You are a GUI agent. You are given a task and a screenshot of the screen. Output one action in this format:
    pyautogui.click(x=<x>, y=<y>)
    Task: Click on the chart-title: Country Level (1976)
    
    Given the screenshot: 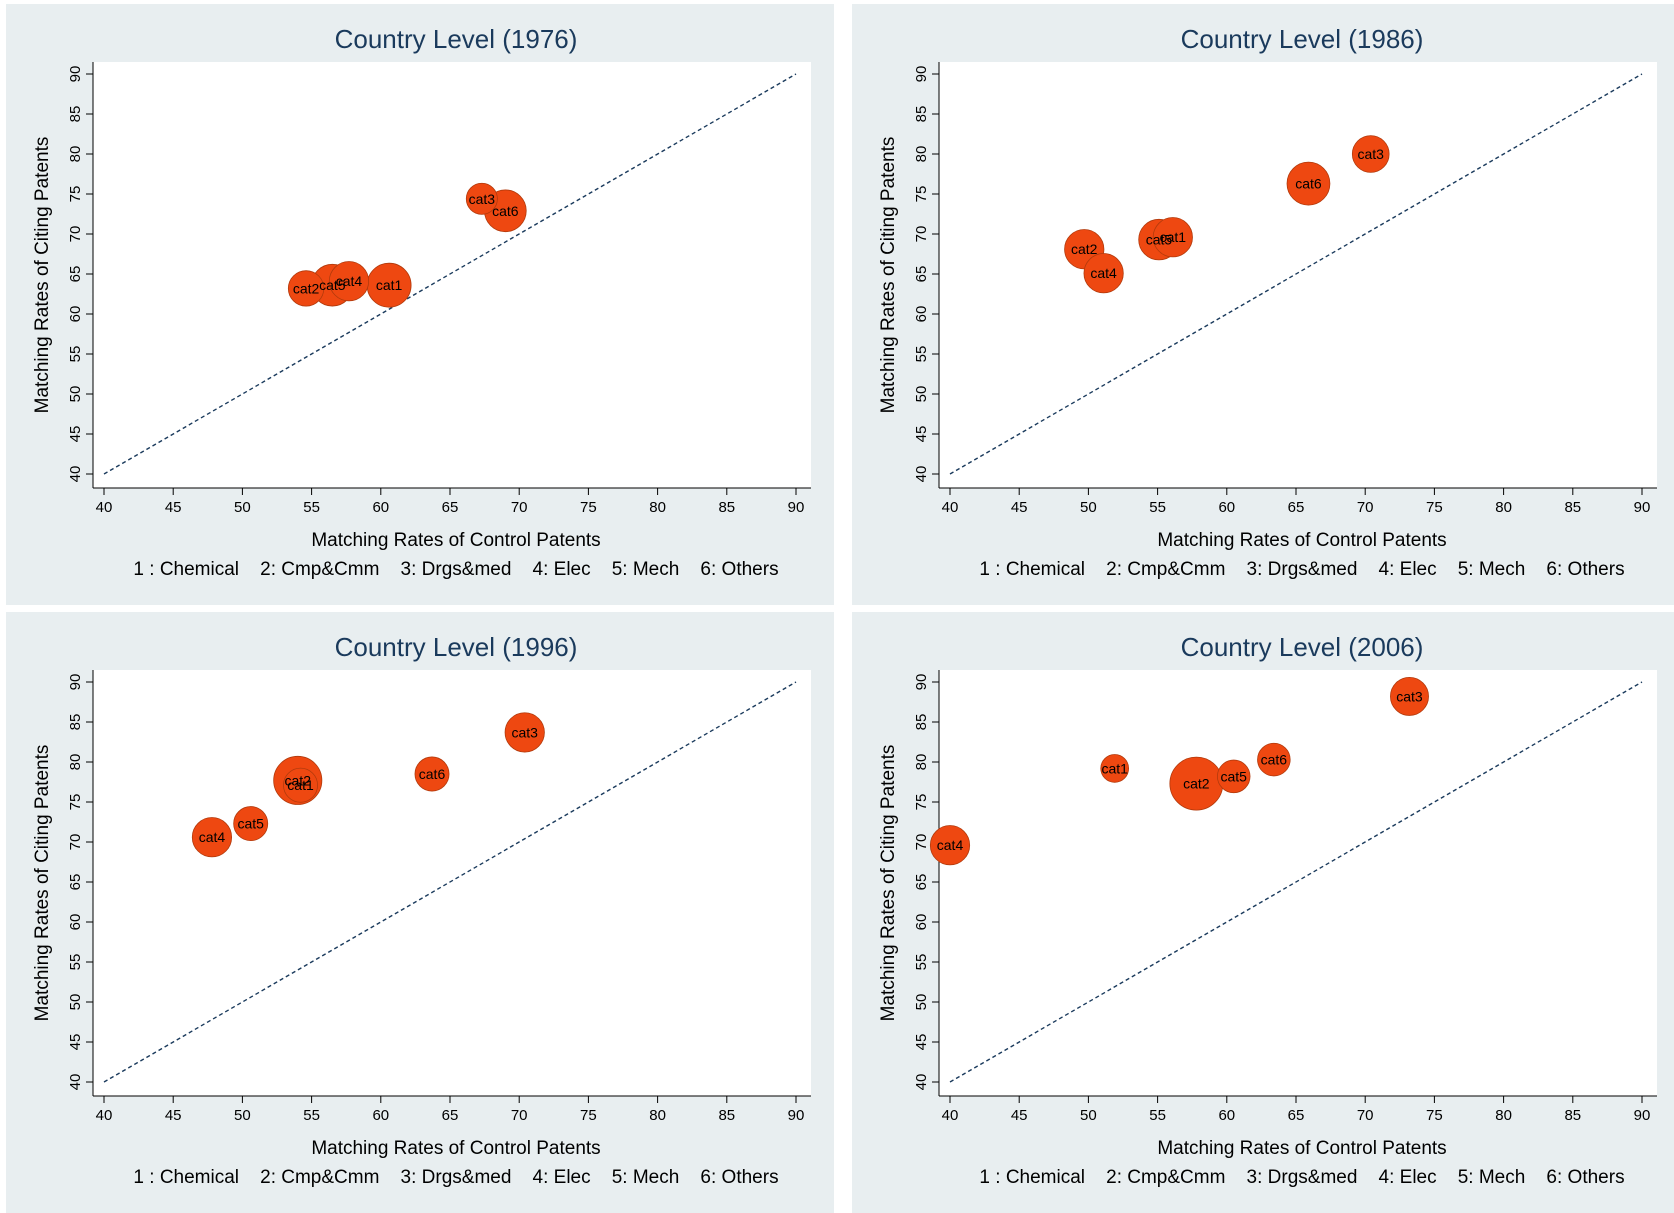 What is the action you would take?
    pyautogui.click(x=456, y=39)
    